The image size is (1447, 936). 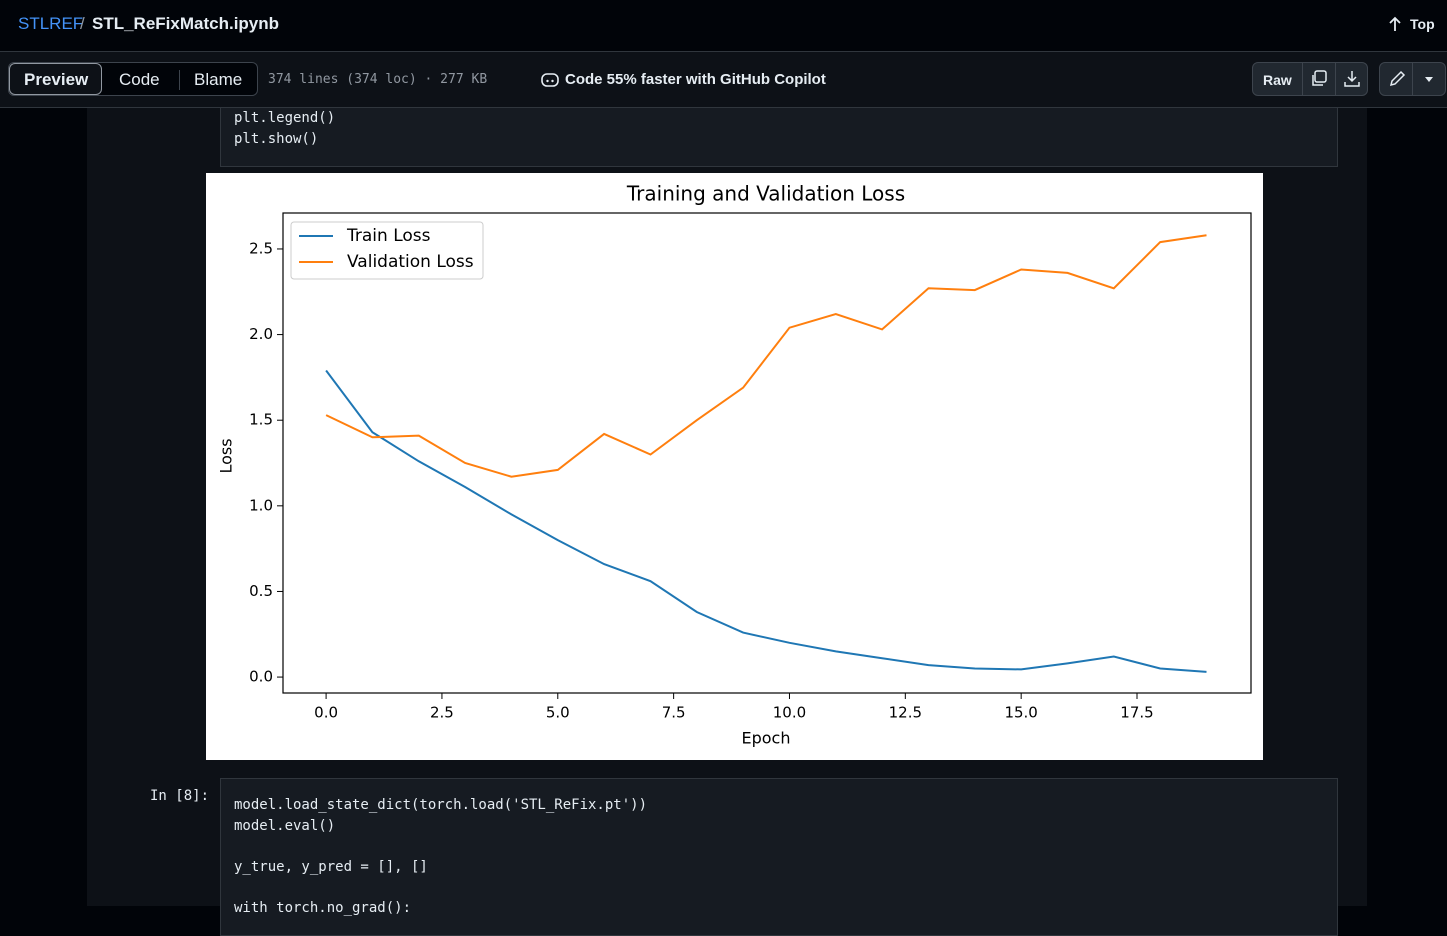 I want to click on tab-preview: Preview, so click(x=56, y=79).